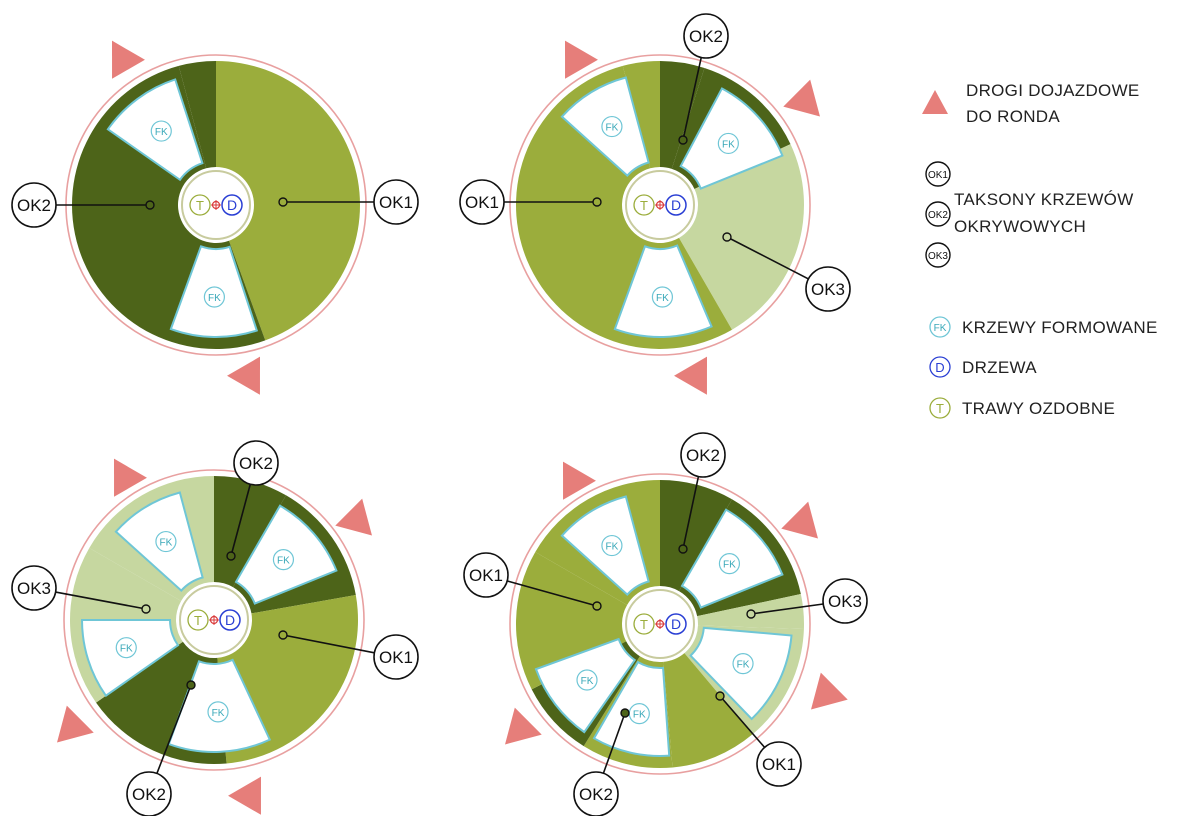 This screenshot has height=816, width=1197. I want to click on legend-fk-symbol: FK, so click(940, 327).